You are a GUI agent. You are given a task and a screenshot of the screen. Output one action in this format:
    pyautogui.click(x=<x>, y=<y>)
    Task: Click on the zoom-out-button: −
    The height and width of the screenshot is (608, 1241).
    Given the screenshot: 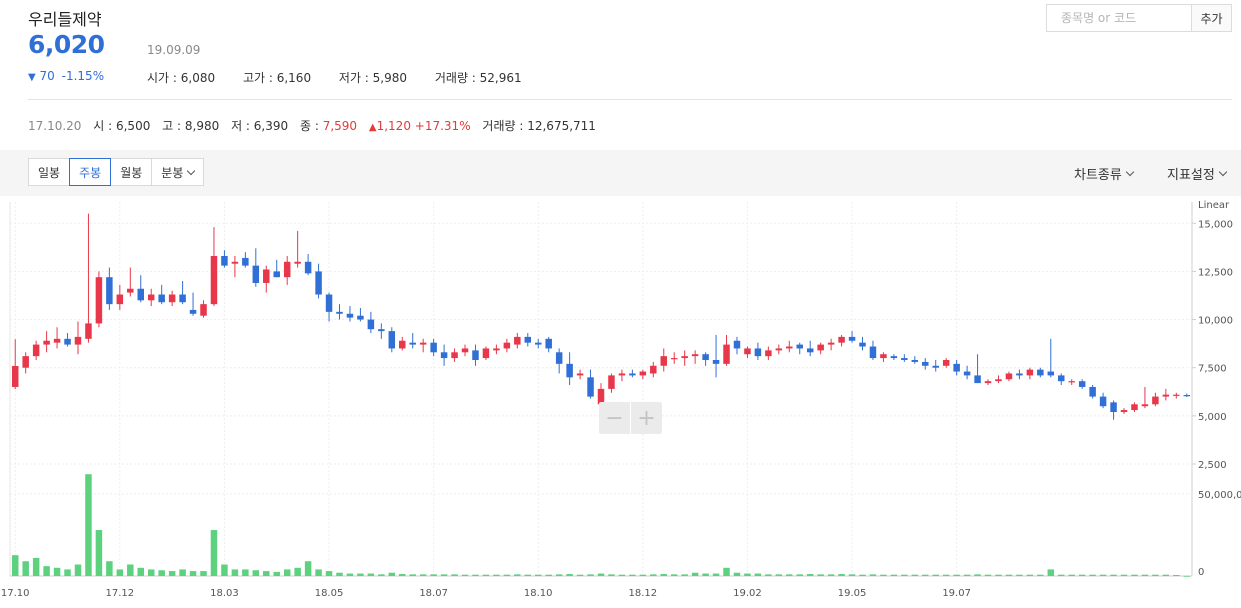 What is the action you would take?
    pyautogui.click(x=615, y=418)
    